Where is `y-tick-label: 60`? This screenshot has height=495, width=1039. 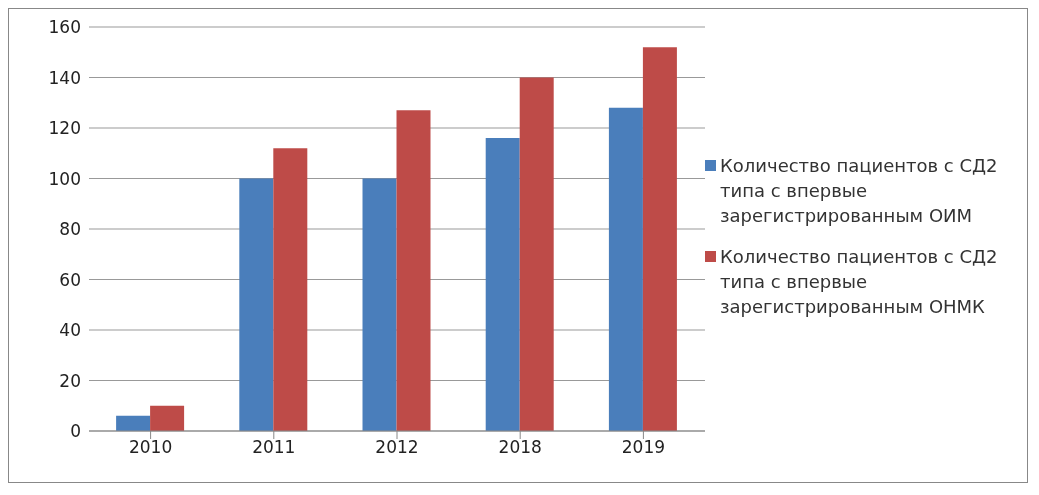 y-tick-label: 60 is located at coordinates (70, 279).